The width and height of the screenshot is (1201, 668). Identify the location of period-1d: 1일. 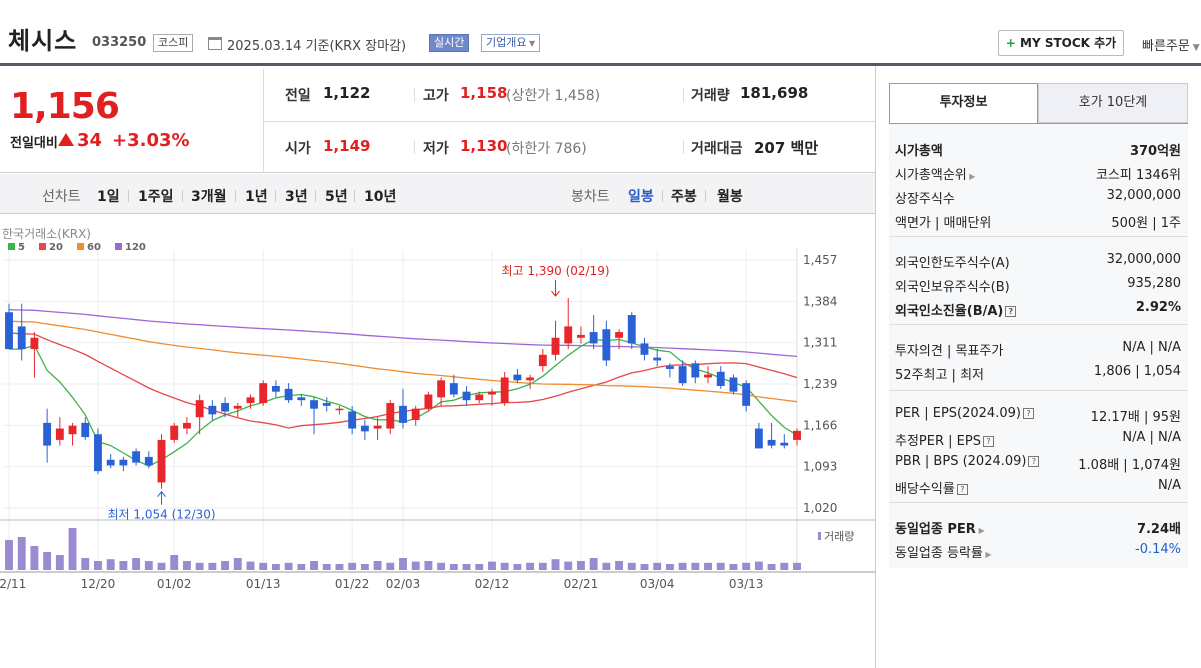
(108, 197).